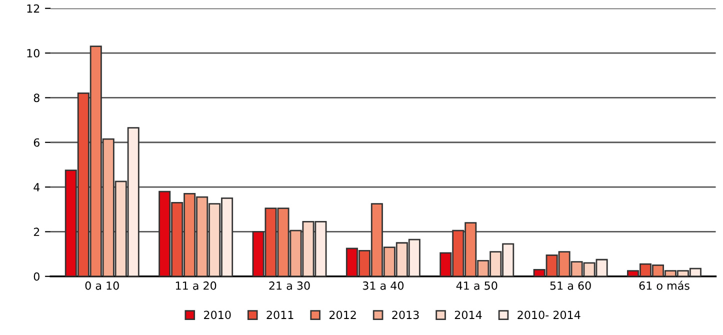 The image size is (723, 335). Describe the element at coordinates (33, 8) in the screenshot. I see `y-tick-label: 12` at that location.